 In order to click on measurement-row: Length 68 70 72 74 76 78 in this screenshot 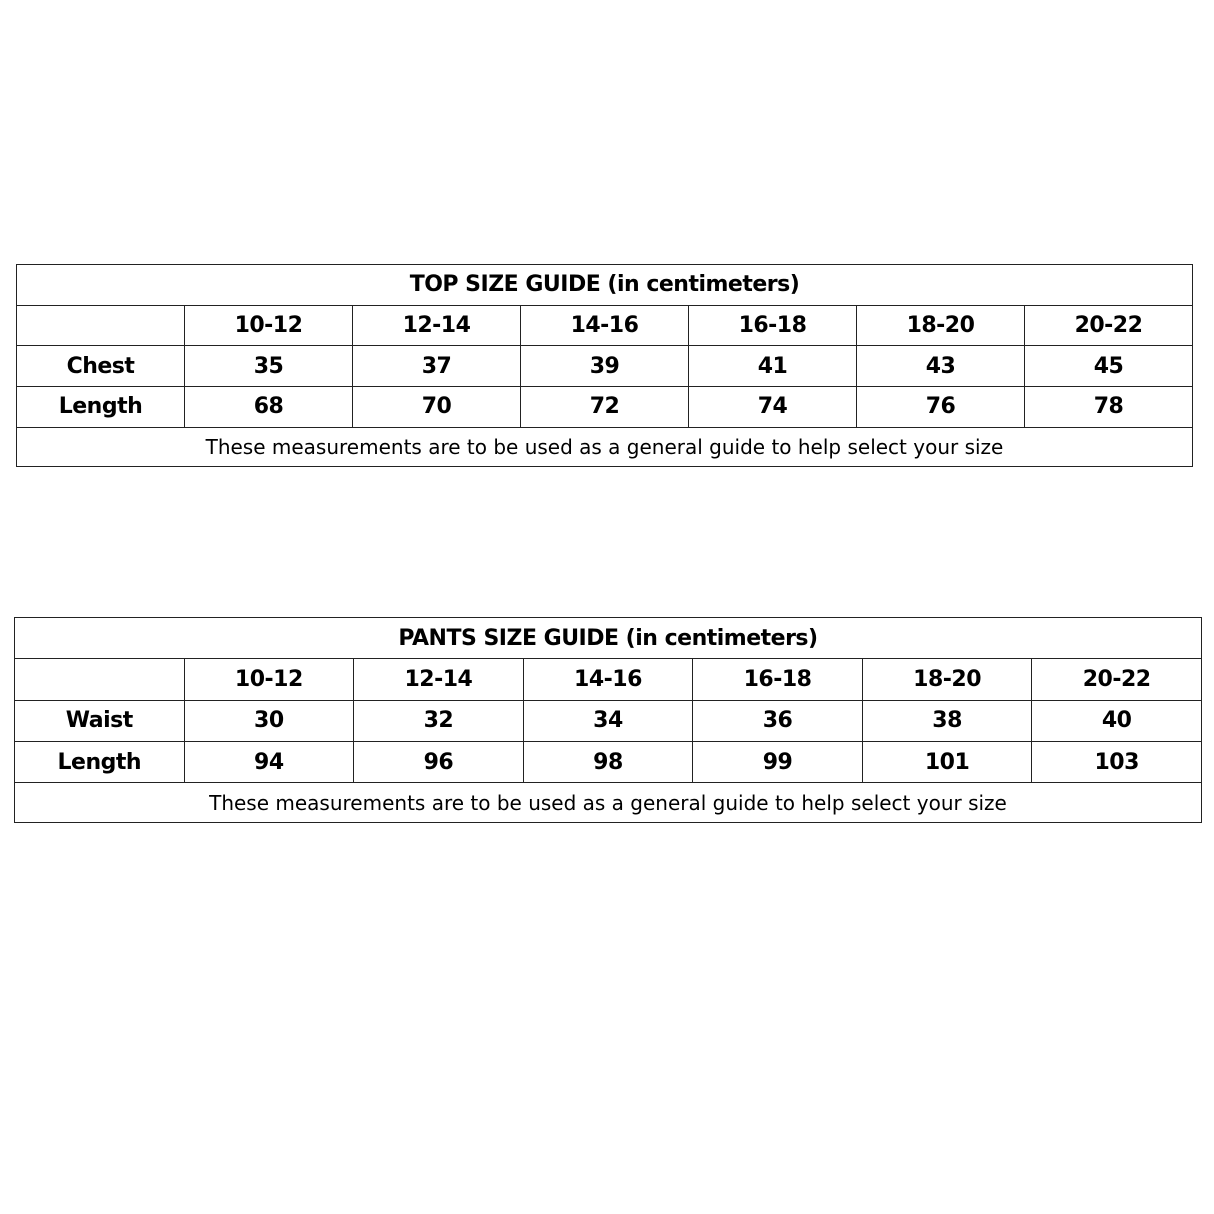, I will do `click(604, 407)`.